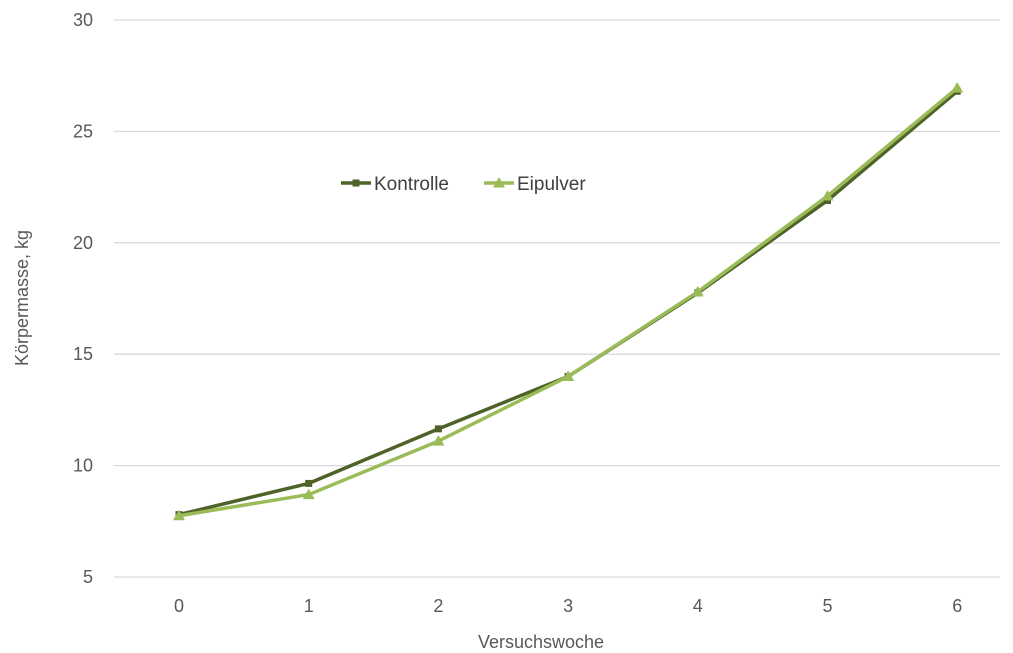 Image resolution: width=1013 pixels, height=653 pixels. What do you see at coordinates (83, 298) in the screenshot?
I see `y-axis-ticks: 5 10 15 20 25 30` at bounding box center [83, 298].